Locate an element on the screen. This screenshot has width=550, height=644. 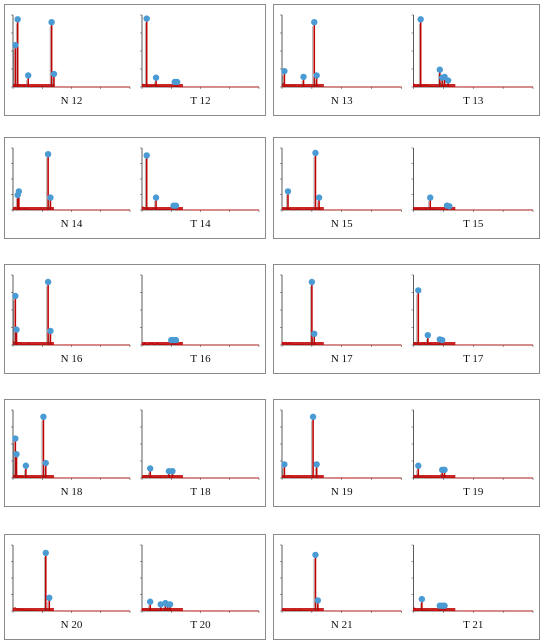
tumor-sample-label: T 17 is located at coordinates (473, 359).